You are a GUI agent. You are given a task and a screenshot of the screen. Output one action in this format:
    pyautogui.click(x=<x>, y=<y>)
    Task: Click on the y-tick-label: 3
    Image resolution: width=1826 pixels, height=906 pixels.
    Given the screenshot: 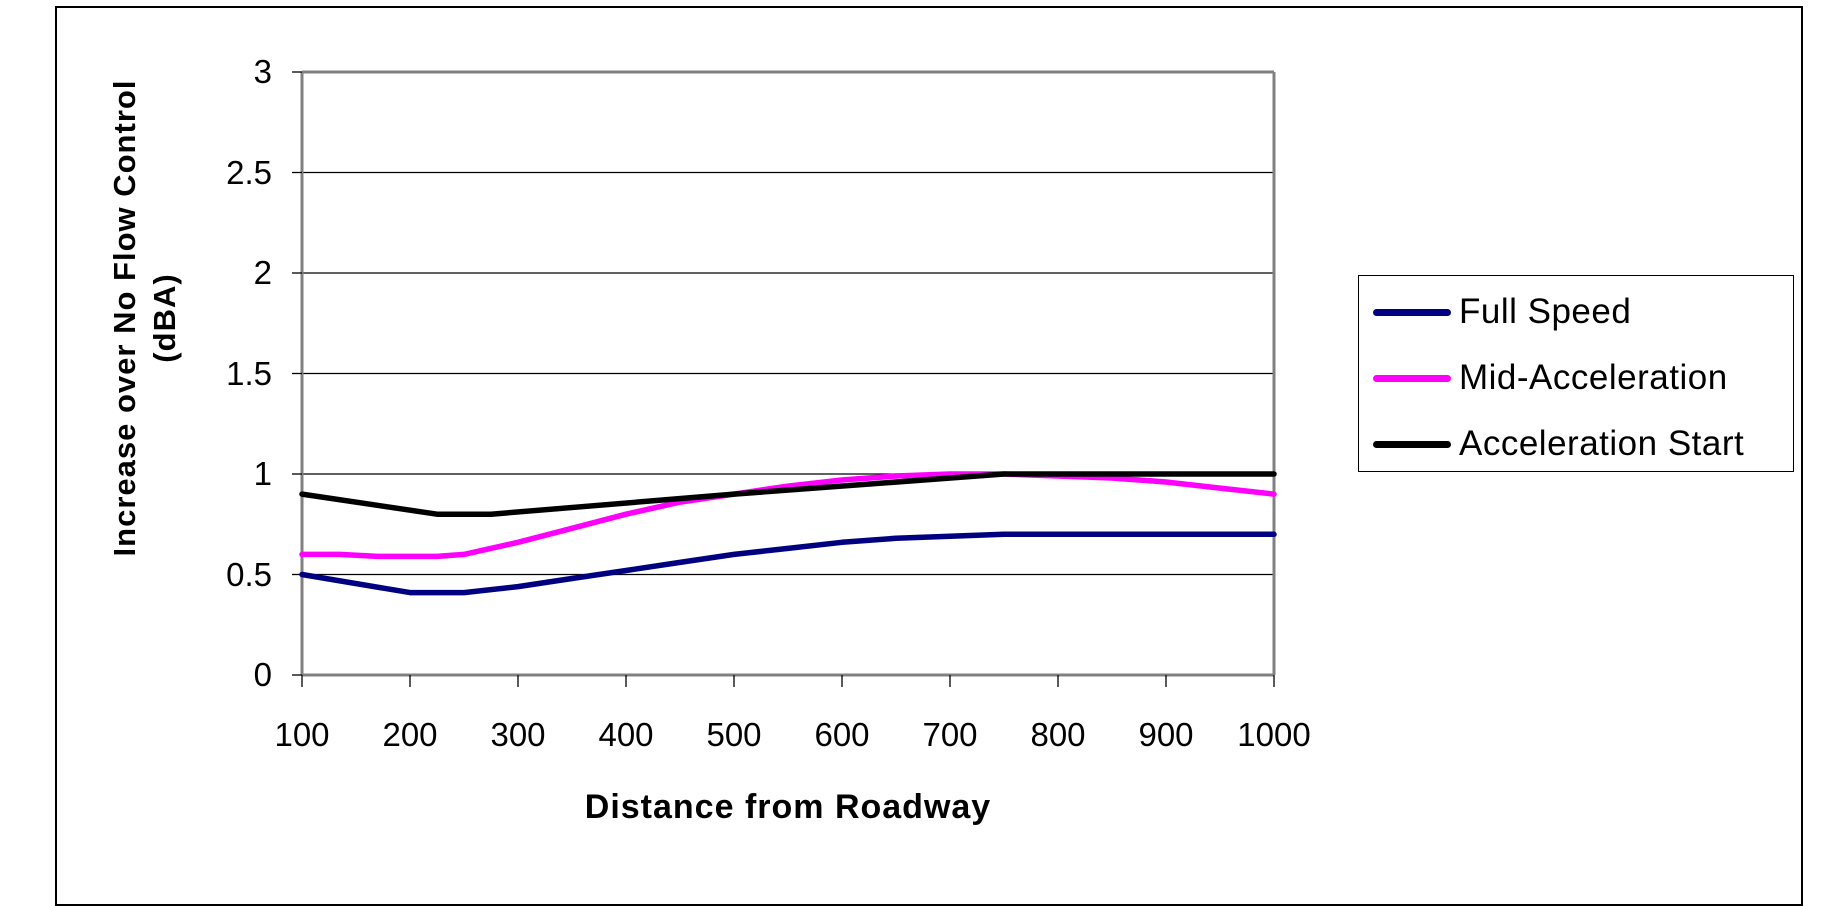 What is the action you would take?
    pyautogui.click(x=262, y=71)
    